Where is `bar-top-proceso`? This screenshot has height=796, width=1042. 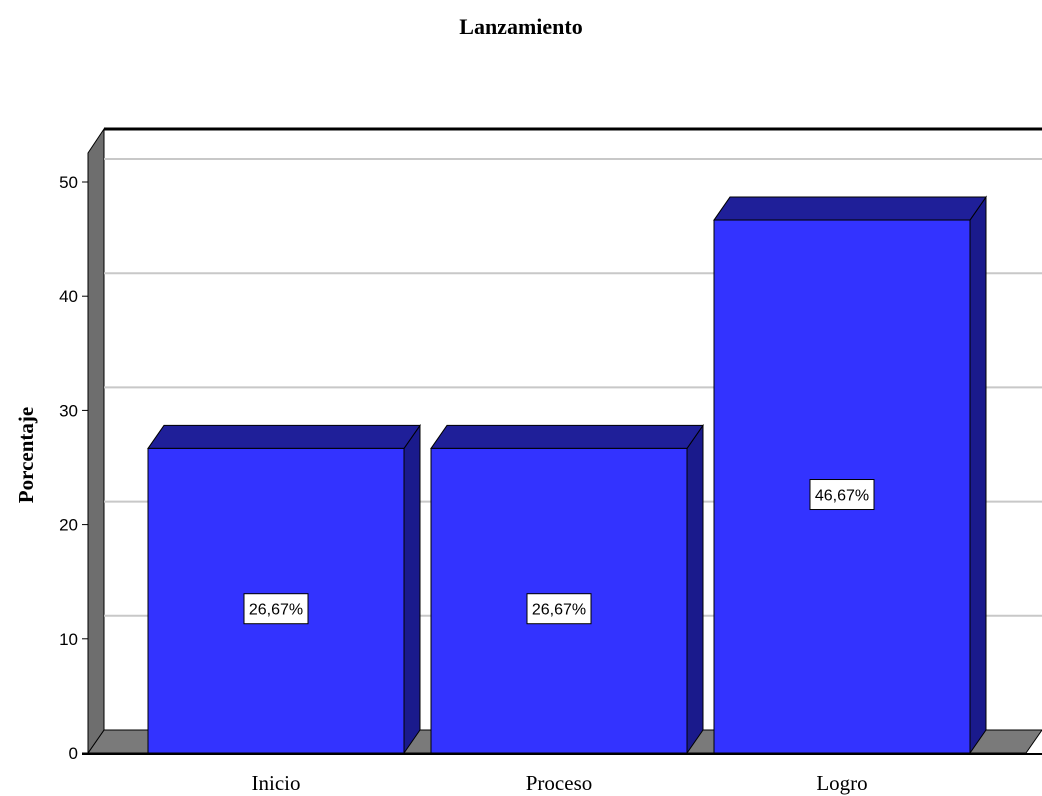 bar-top-proceso is located at coordinates (567, 436).